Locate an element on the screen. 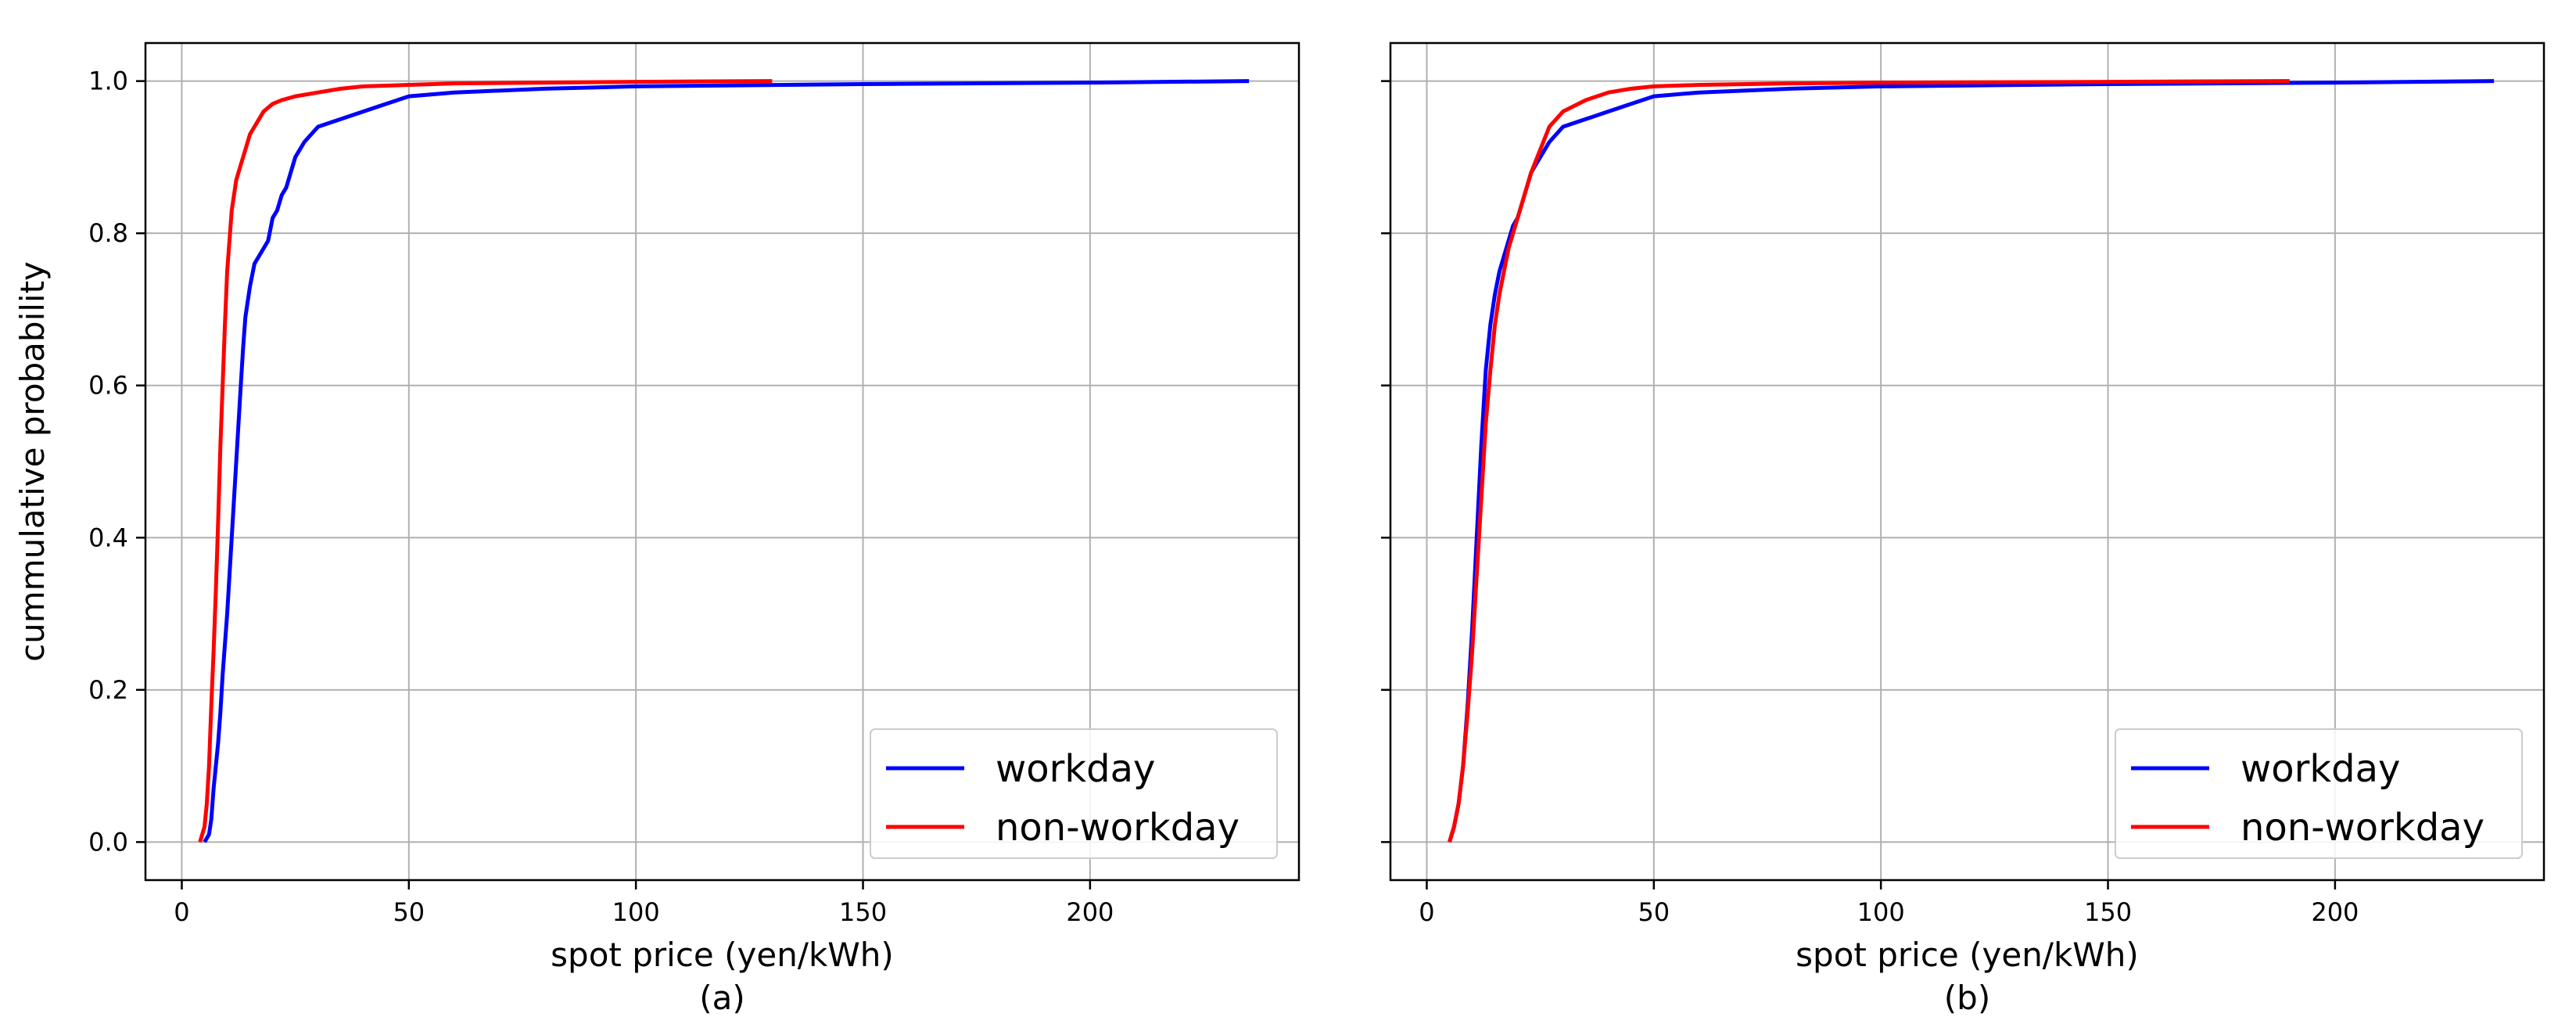 This screenshot has width=2576, height=1035. legend-a: workday non-workday is located at coordinates (1074, 793).